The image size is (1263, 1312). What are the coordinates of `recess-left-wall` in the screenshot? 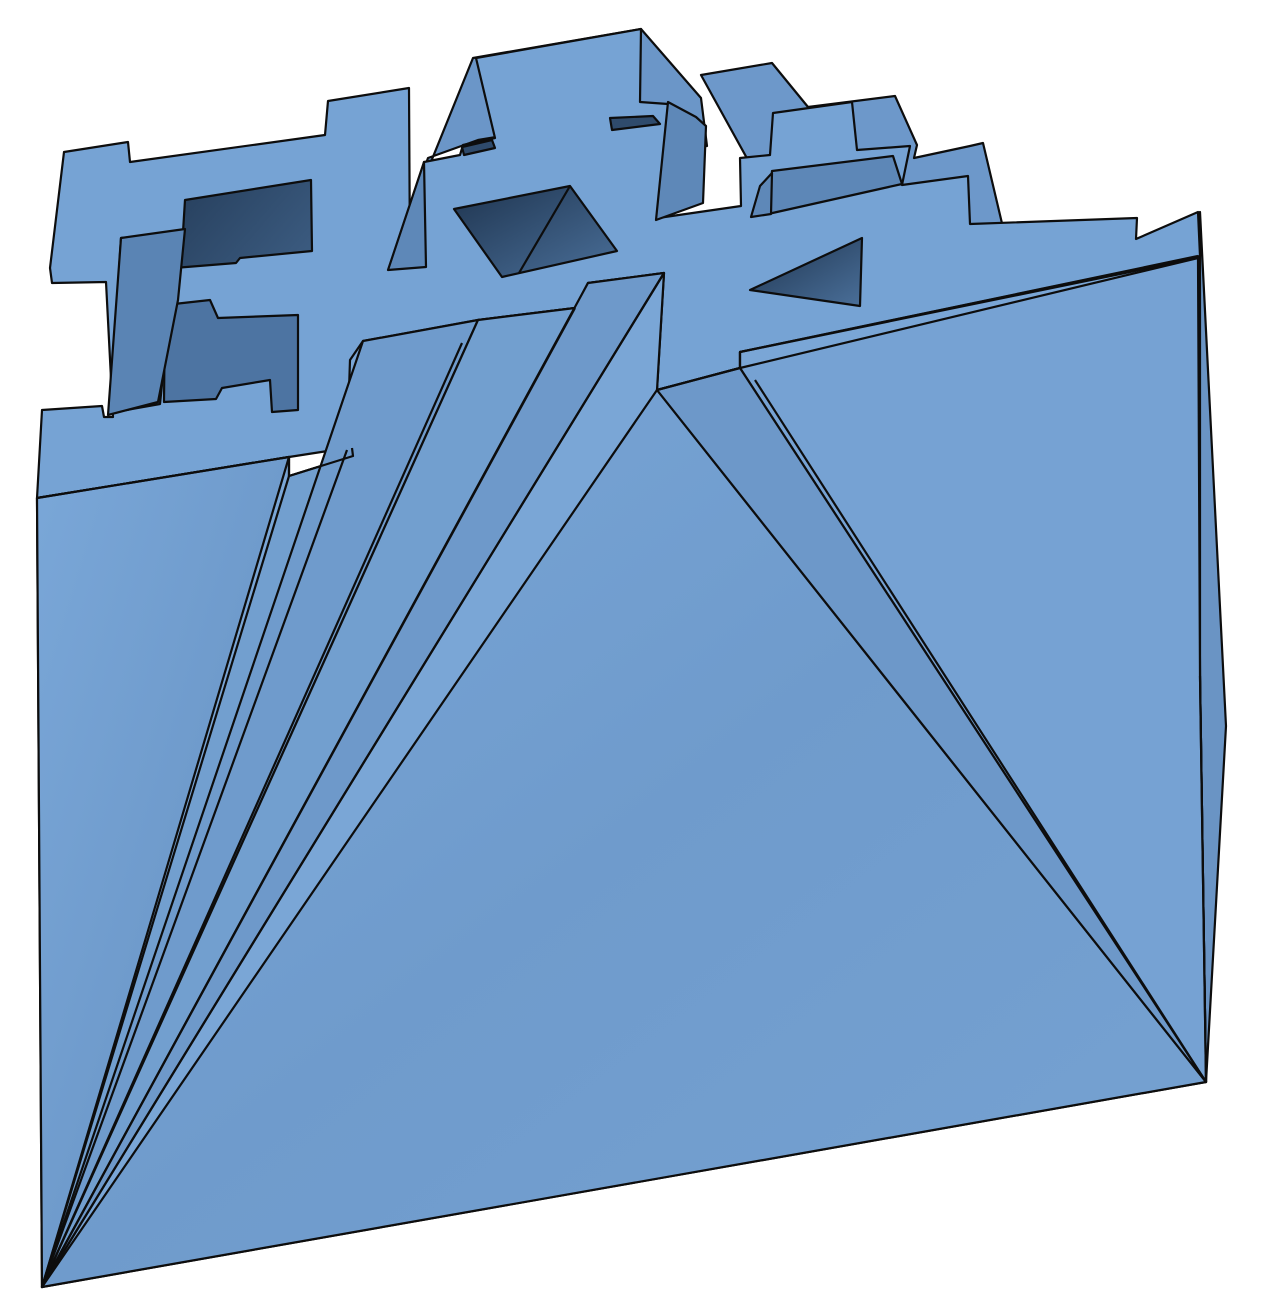 It's located at (146, 322).